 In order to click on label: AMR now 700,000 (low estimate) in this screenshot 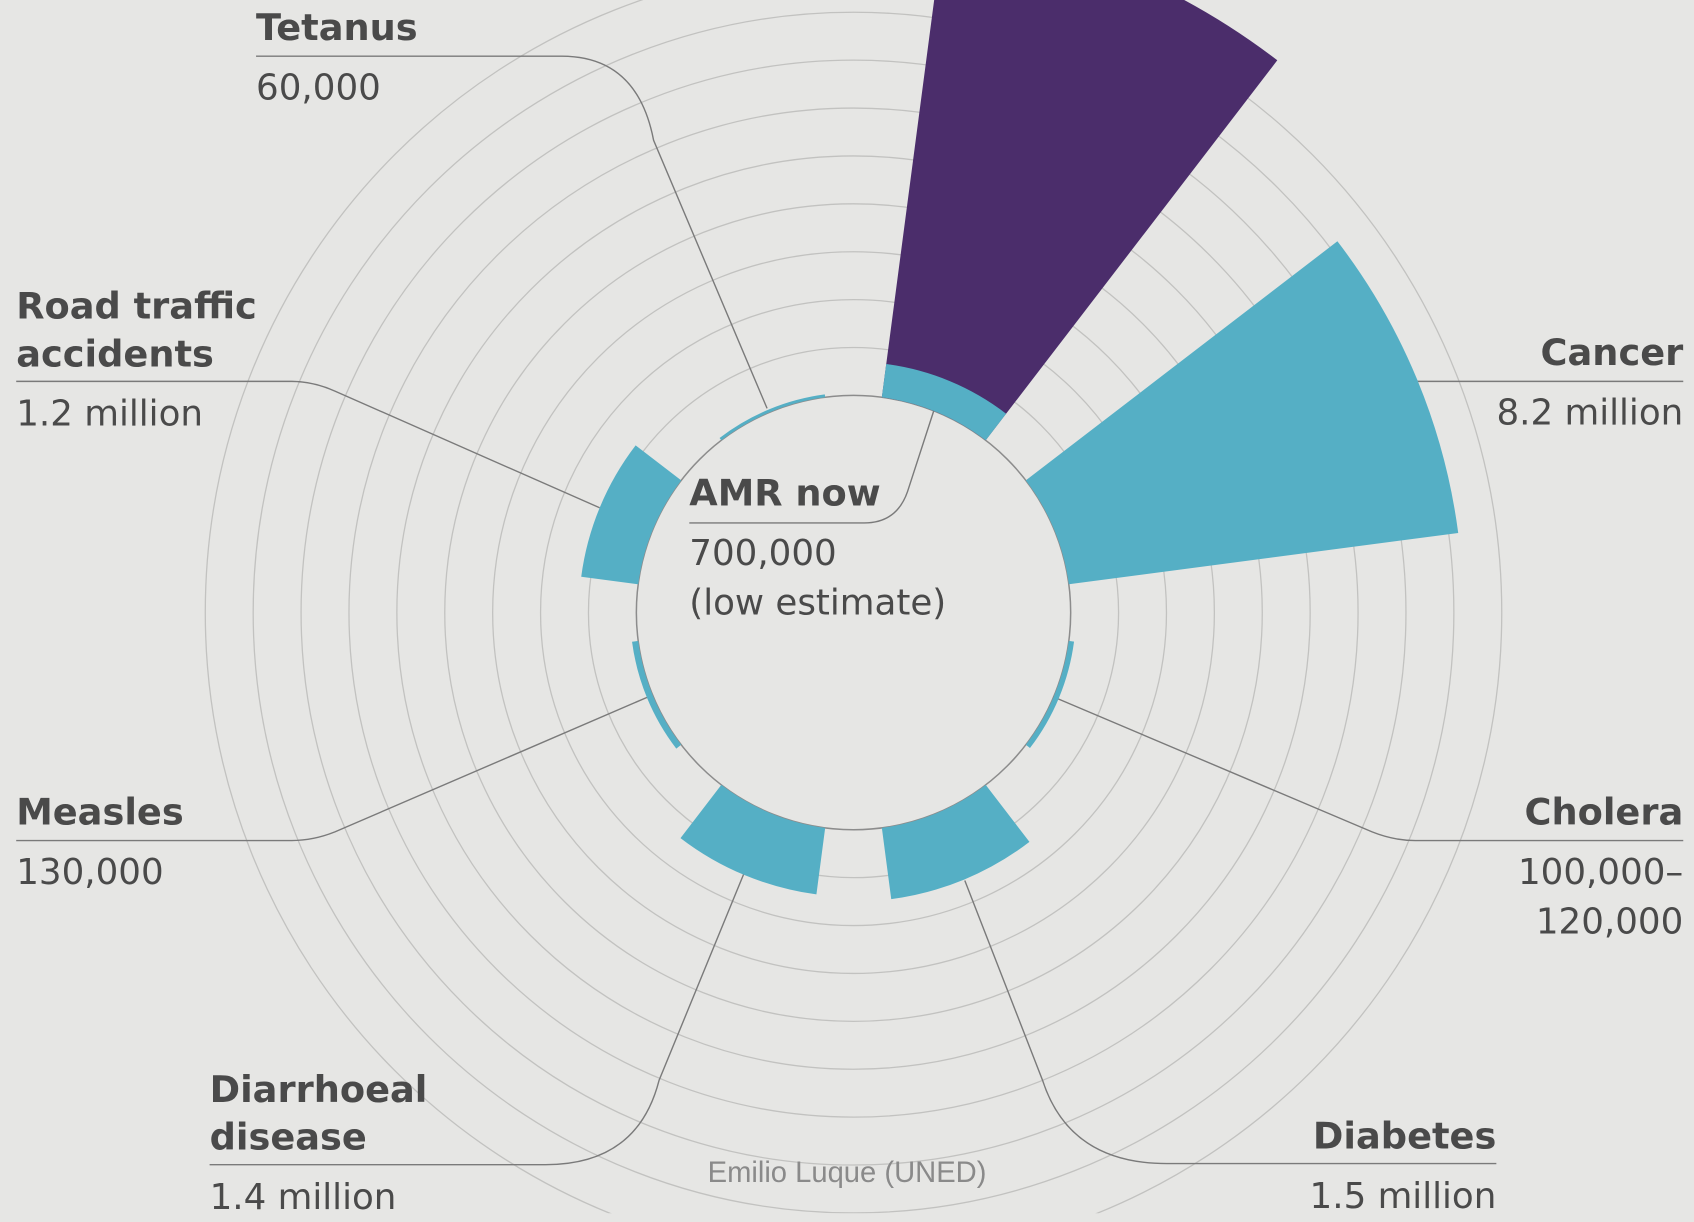, I will do `click(817, 549)`.